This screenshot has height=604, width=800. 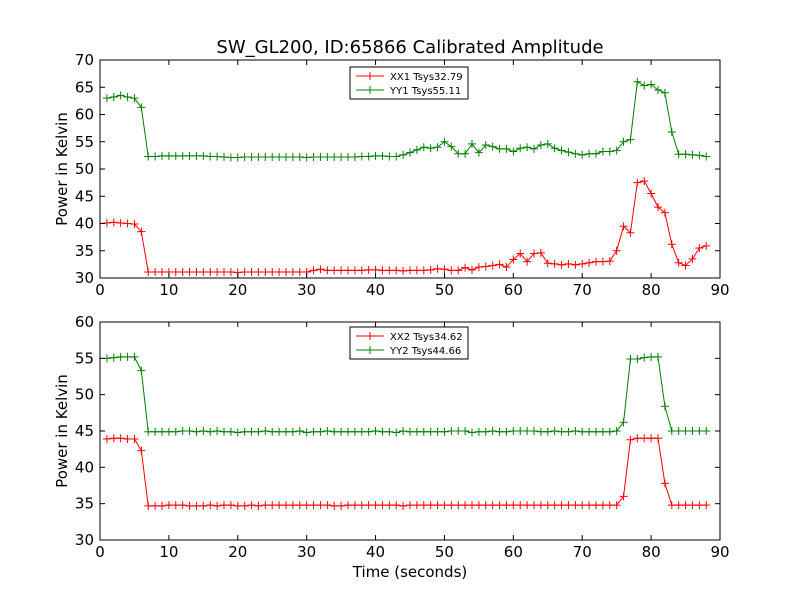 What do you see at coordinates (84, 504) in the screenshot?
I see `y-tick-label: 35` at bounding box center [84, 504].